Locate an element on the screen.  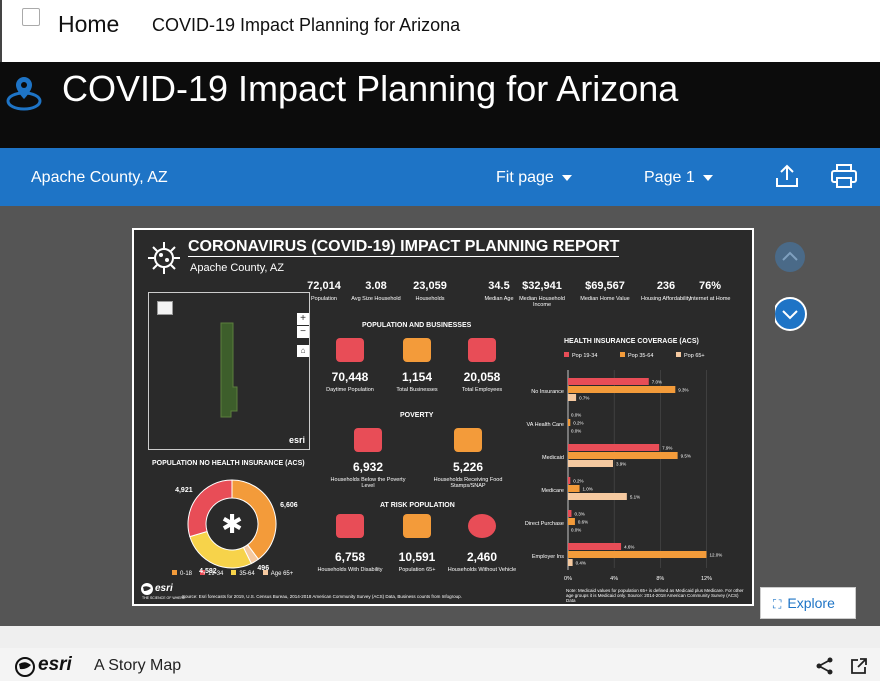
broken-image-icon is located at coordinates (31, 17).